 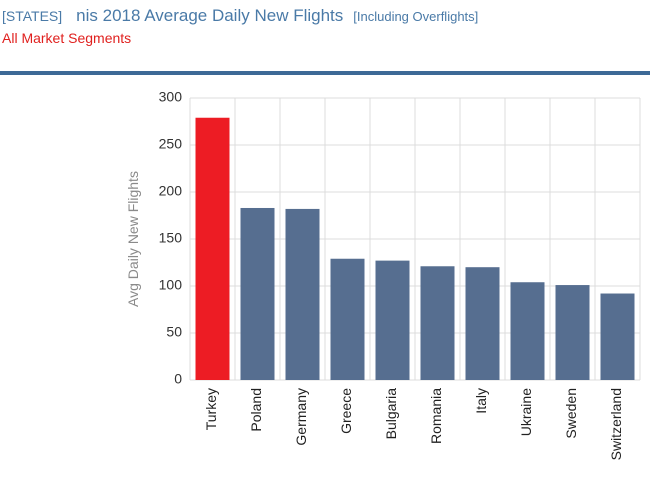 I want to click on bar-poland, so click(x=257, y=293).